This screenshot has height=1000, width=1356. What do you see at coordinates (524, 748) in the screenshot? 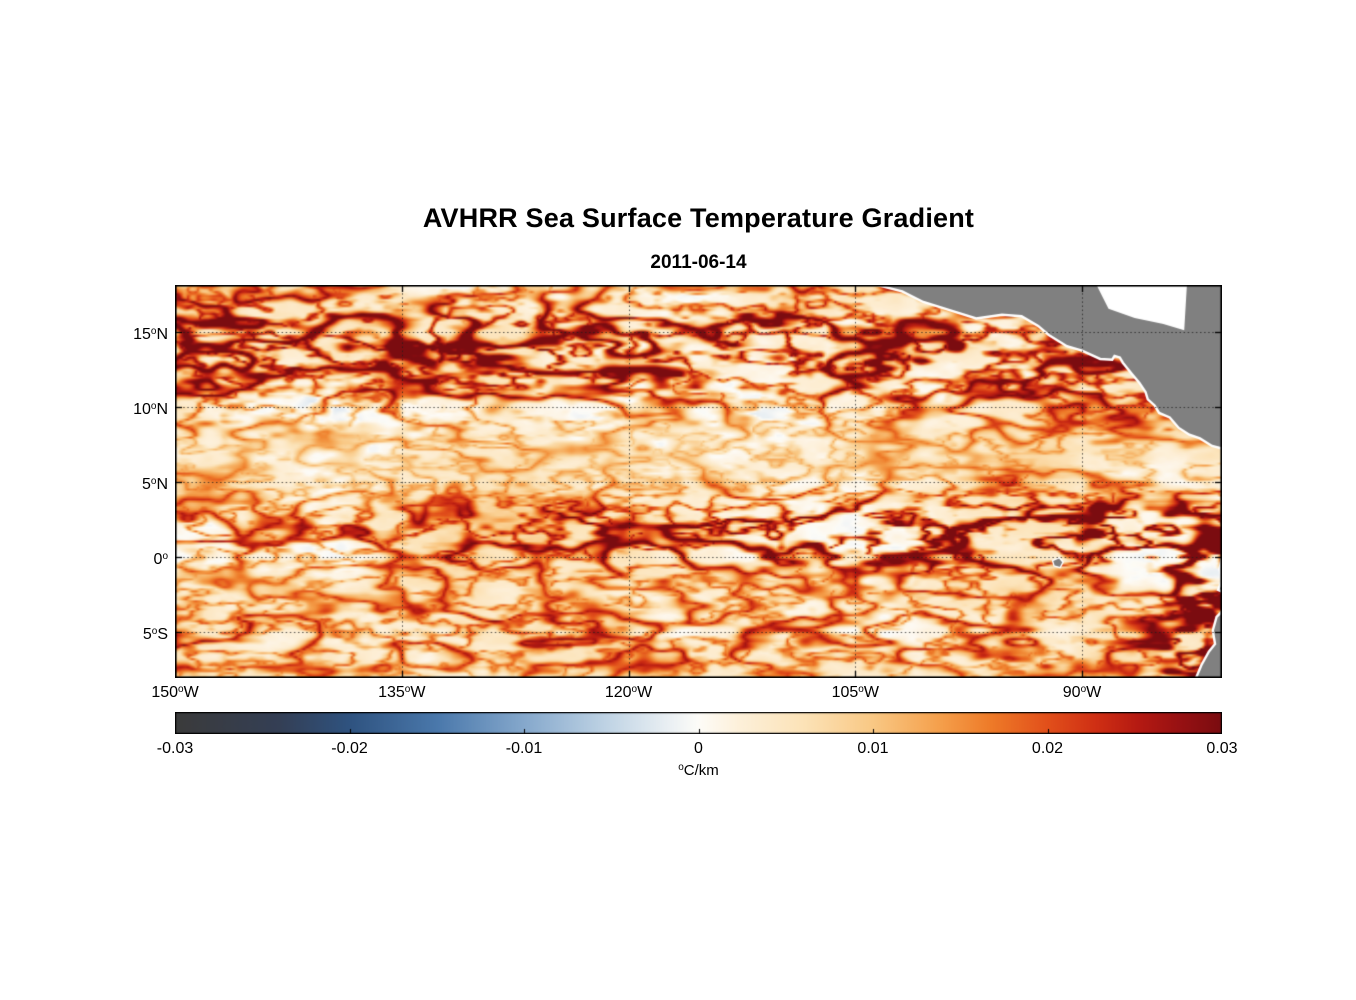
I see `colorbar-tick-label: -0.01` at bounding box center [524, 748].